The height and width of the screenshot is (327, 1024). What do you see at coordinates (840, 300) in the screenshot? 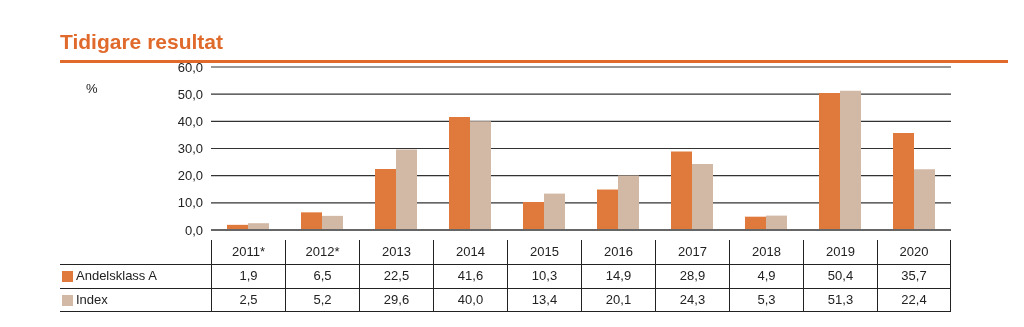
I see `data-label: 51,3` at bounding box center [840, 300].